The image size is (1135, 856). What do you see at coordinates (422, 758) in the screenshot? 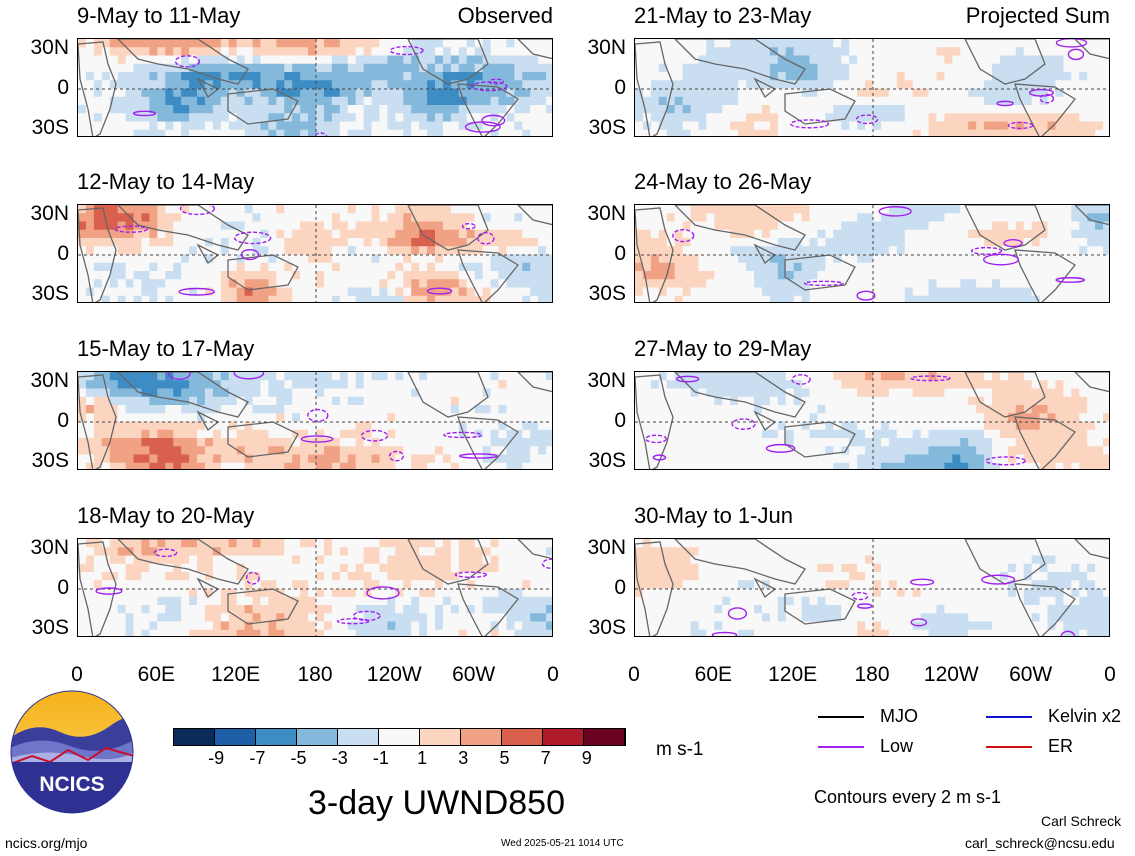
I see `colorbar-tick-label: 1` at bounding box center [422, 758].